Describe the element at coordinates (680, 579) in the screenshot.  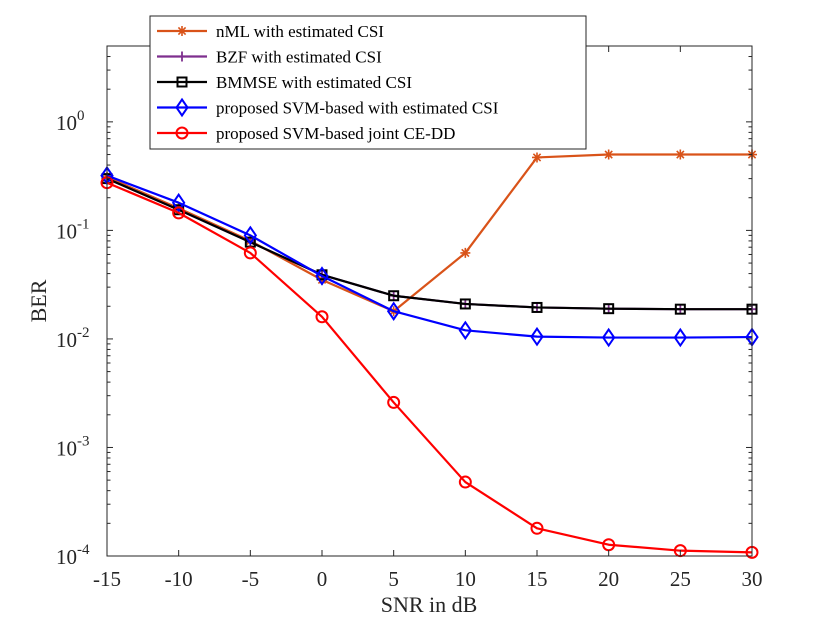
I see `x-tick-label: 25` at that location.